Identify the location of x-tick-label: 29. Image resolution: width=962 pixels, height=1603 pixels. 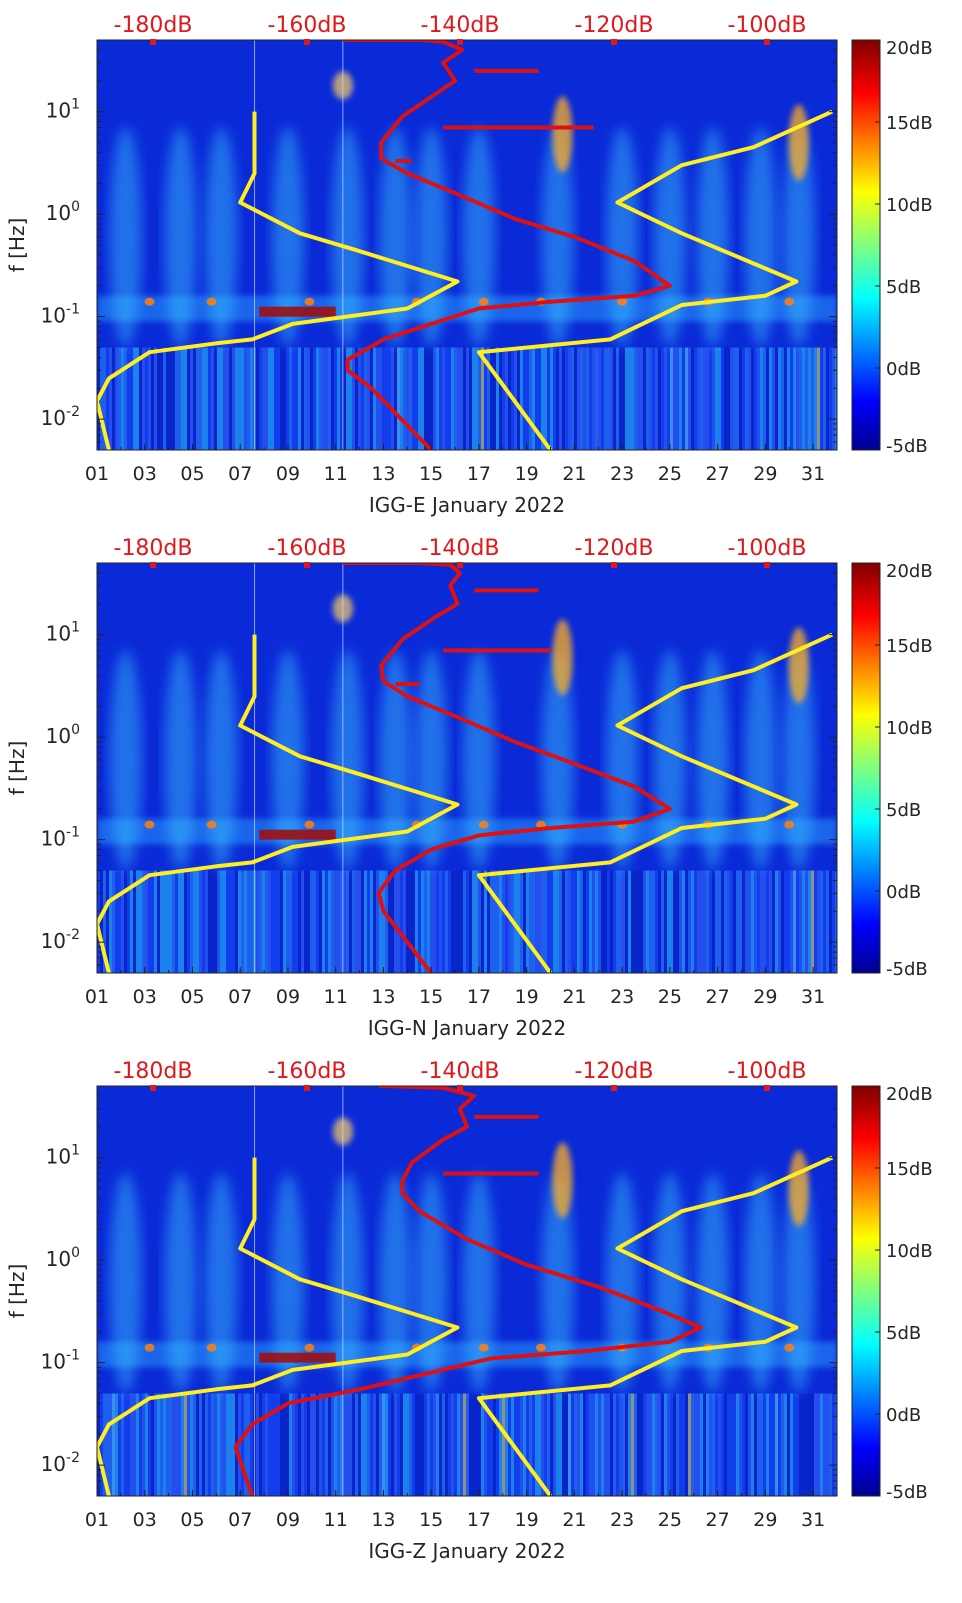
(765, 997).